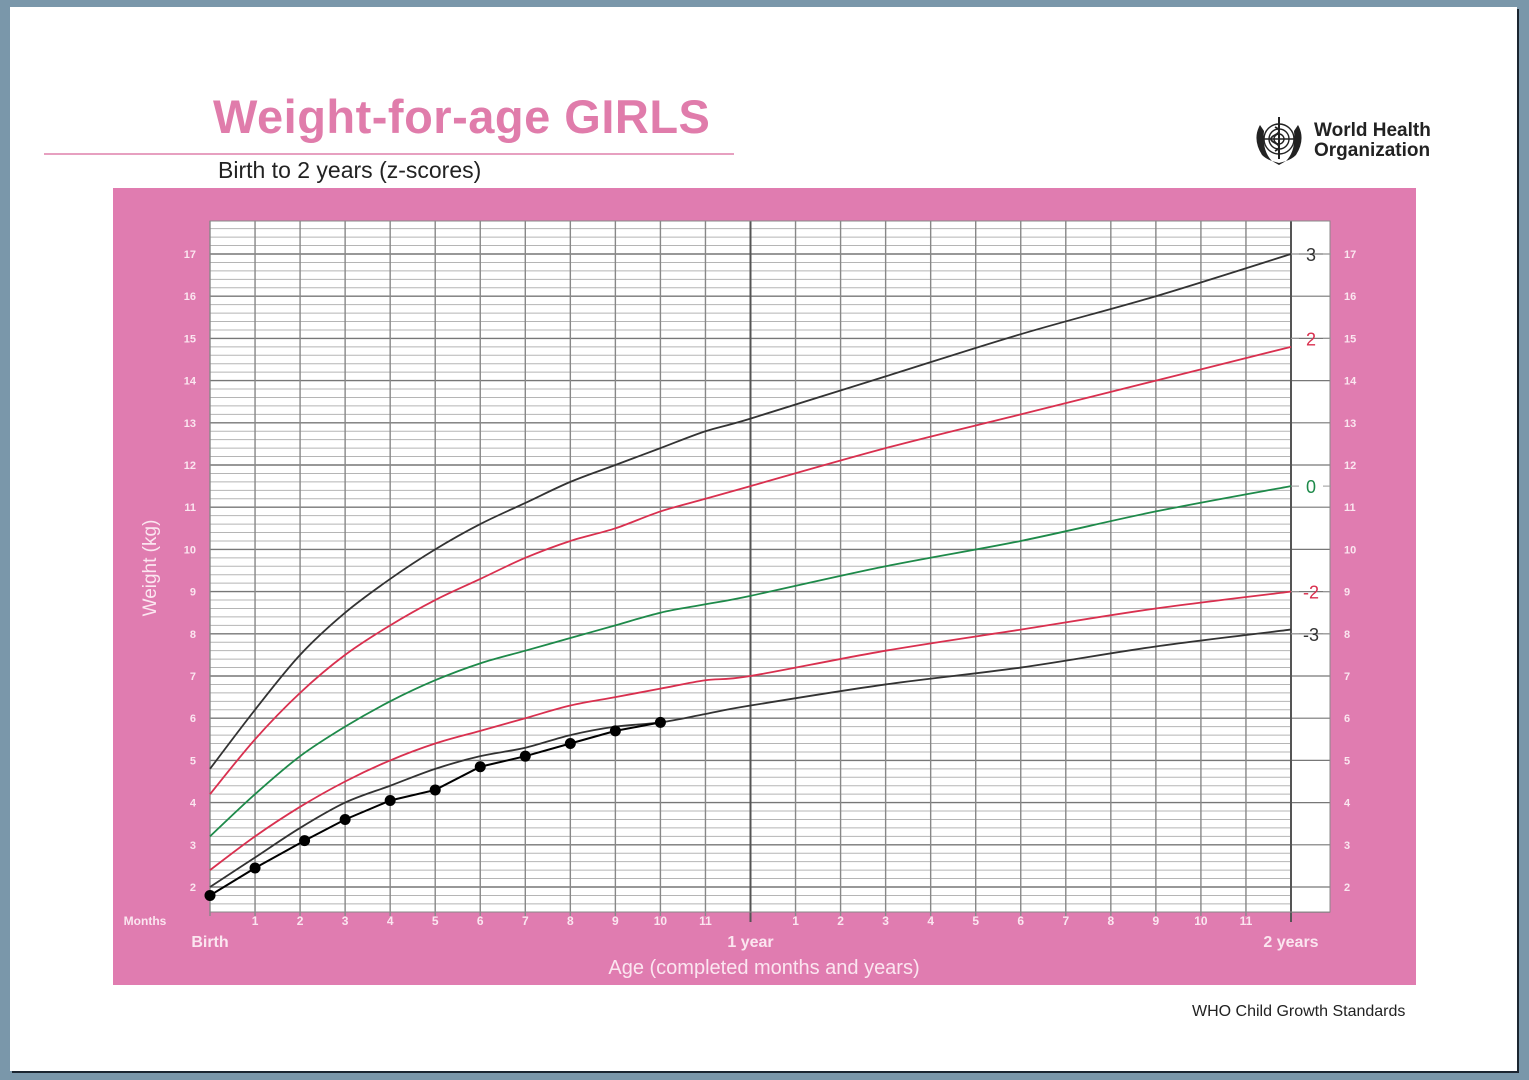  What do you see at coordinates (1311, 487) in the screenshot?
I see `z-label: 0` at bounding box center [1311, 487].